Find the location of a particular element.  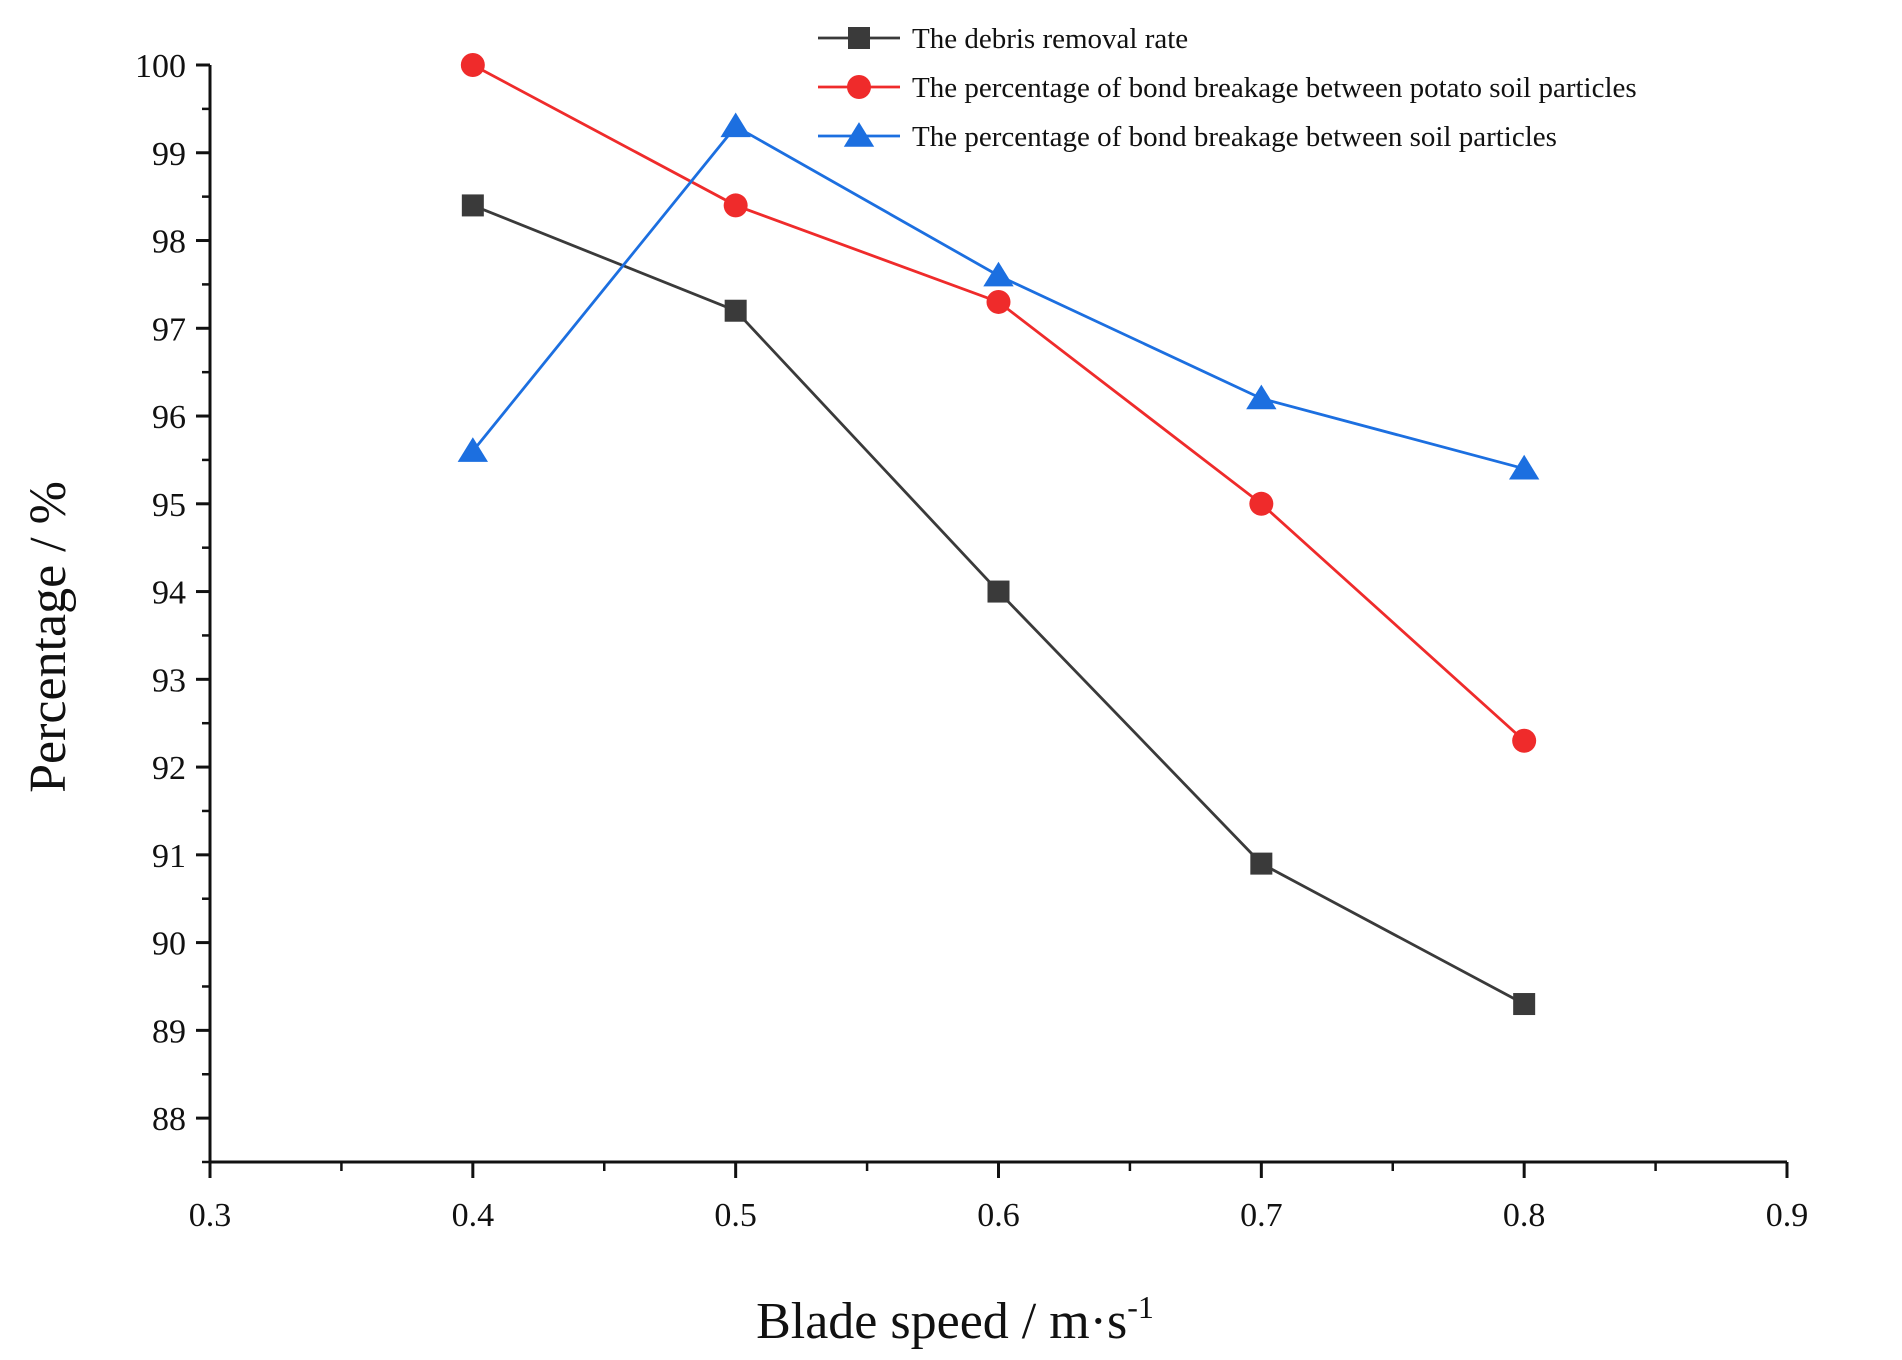

y-tick-label: 90 is located at coordinates (169, 944).